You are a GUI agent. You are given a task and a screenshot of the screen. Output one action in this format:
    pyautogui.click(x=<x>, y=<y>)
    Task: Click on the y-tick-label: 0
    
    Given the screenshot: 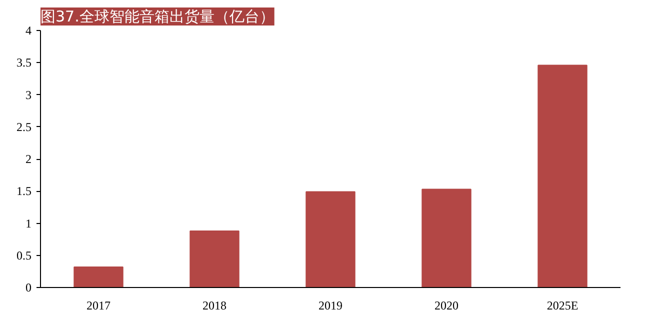 What is the action you would take?
    pyautogui.click(x=29, y=287)
    